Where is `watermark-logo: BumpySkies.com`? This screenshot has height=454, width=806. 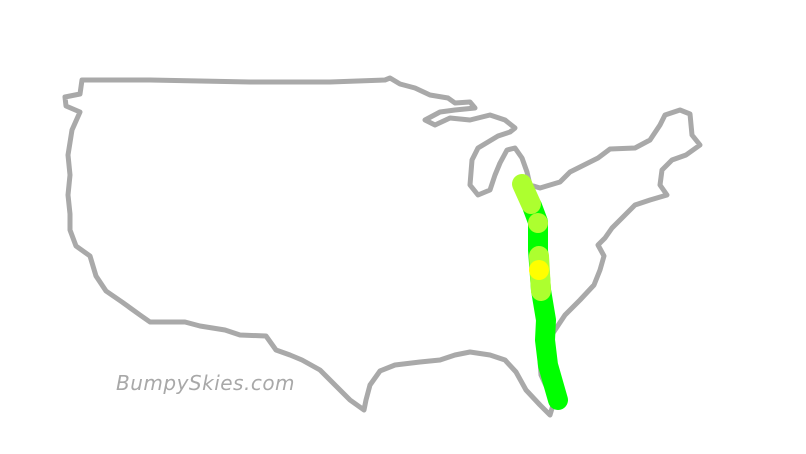 watermark-logo: BumpySkies.com is located at coordinates (206, 383).